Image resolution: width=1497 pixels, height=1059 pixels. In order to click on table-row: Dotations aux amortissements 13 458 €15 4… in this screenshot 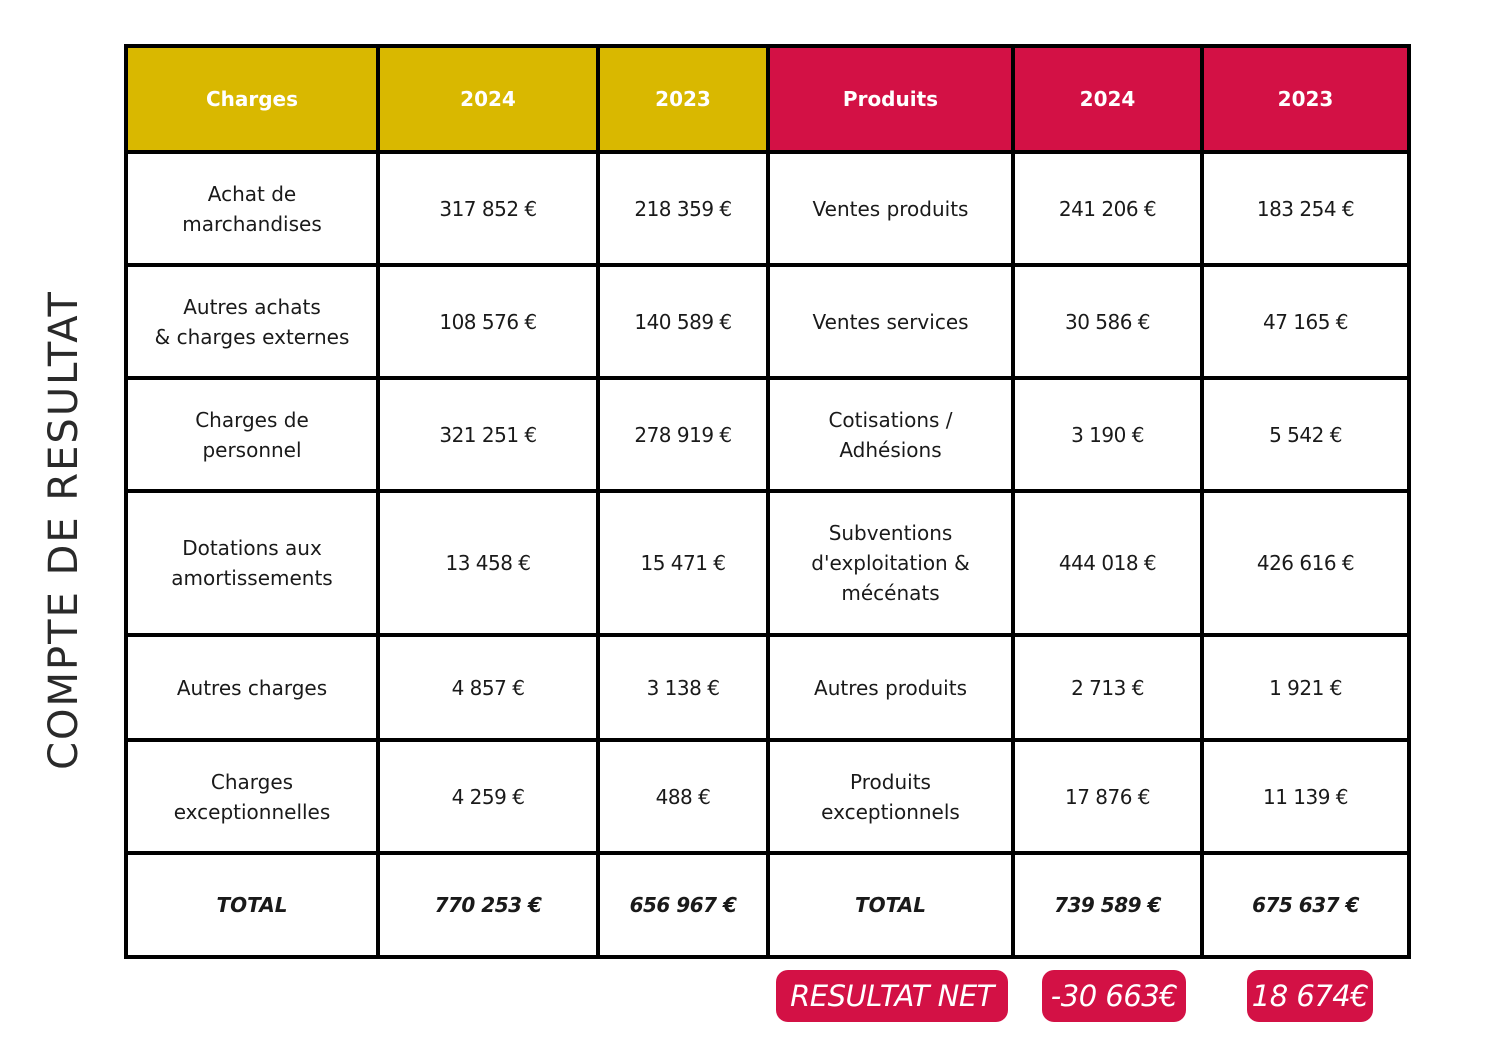, I will do `click(767, 563)`.